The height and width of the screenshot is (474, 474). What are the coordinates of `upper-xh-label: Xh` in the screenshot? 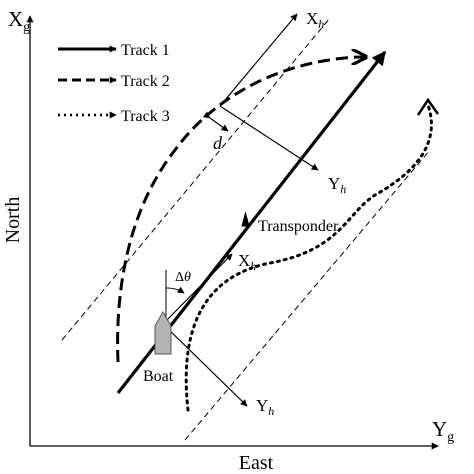 It's located at (315, 20).